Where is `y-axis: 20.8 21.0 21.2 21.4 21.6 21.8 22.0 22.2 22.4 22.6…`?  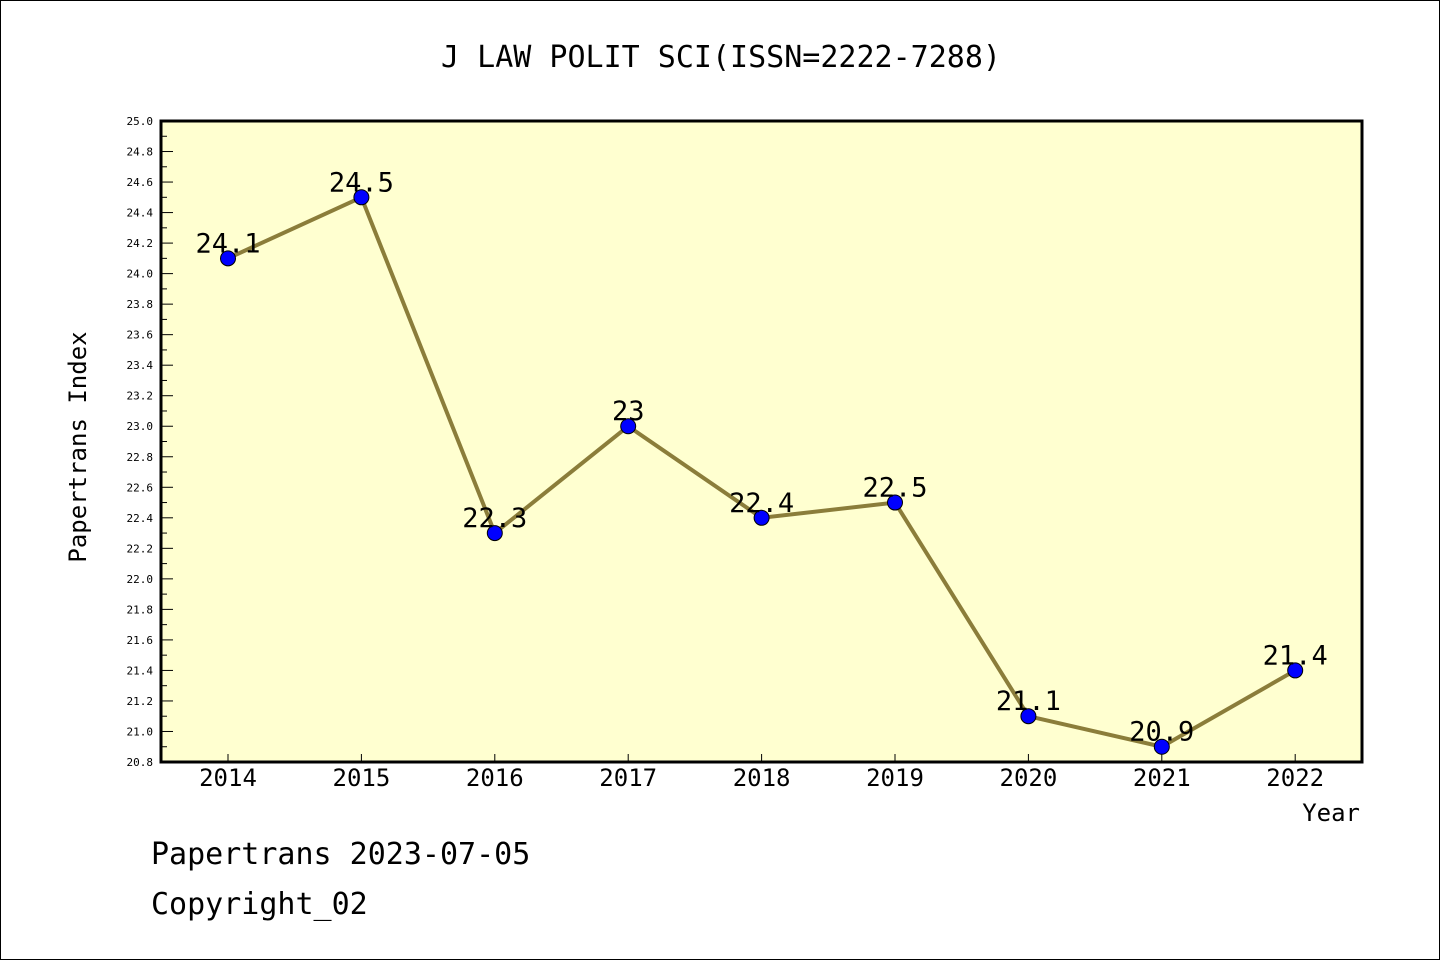 y-axis: 20.8 21.0 21.2 21.4 21.6 21.8 22.0 22.2 22.4 22.6… is located at coordinates (150, 442).